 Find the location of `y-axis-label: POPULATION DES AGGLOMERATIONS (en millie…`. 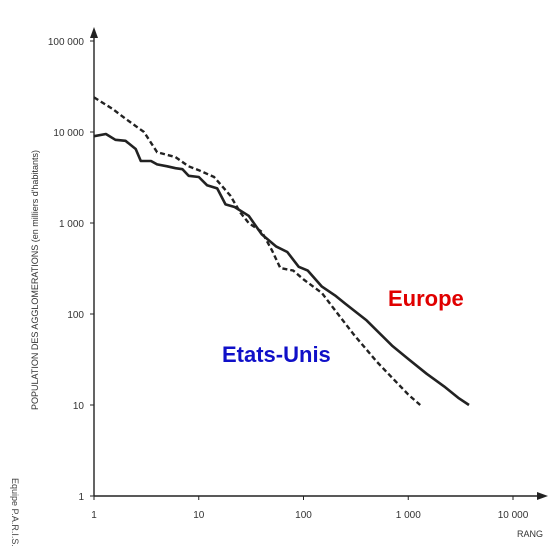

y-axis-label: POPULATION DES AGGLOMERATIONS (en millie… is located at coordinates (35, 280).